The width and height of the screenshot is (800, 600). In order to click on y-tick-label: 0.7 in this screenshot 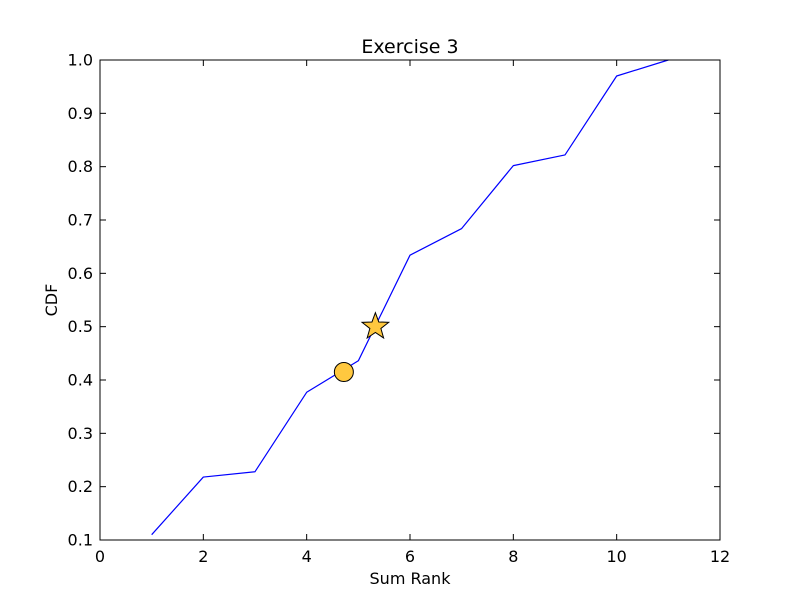, I will do `click(80, 220)`.